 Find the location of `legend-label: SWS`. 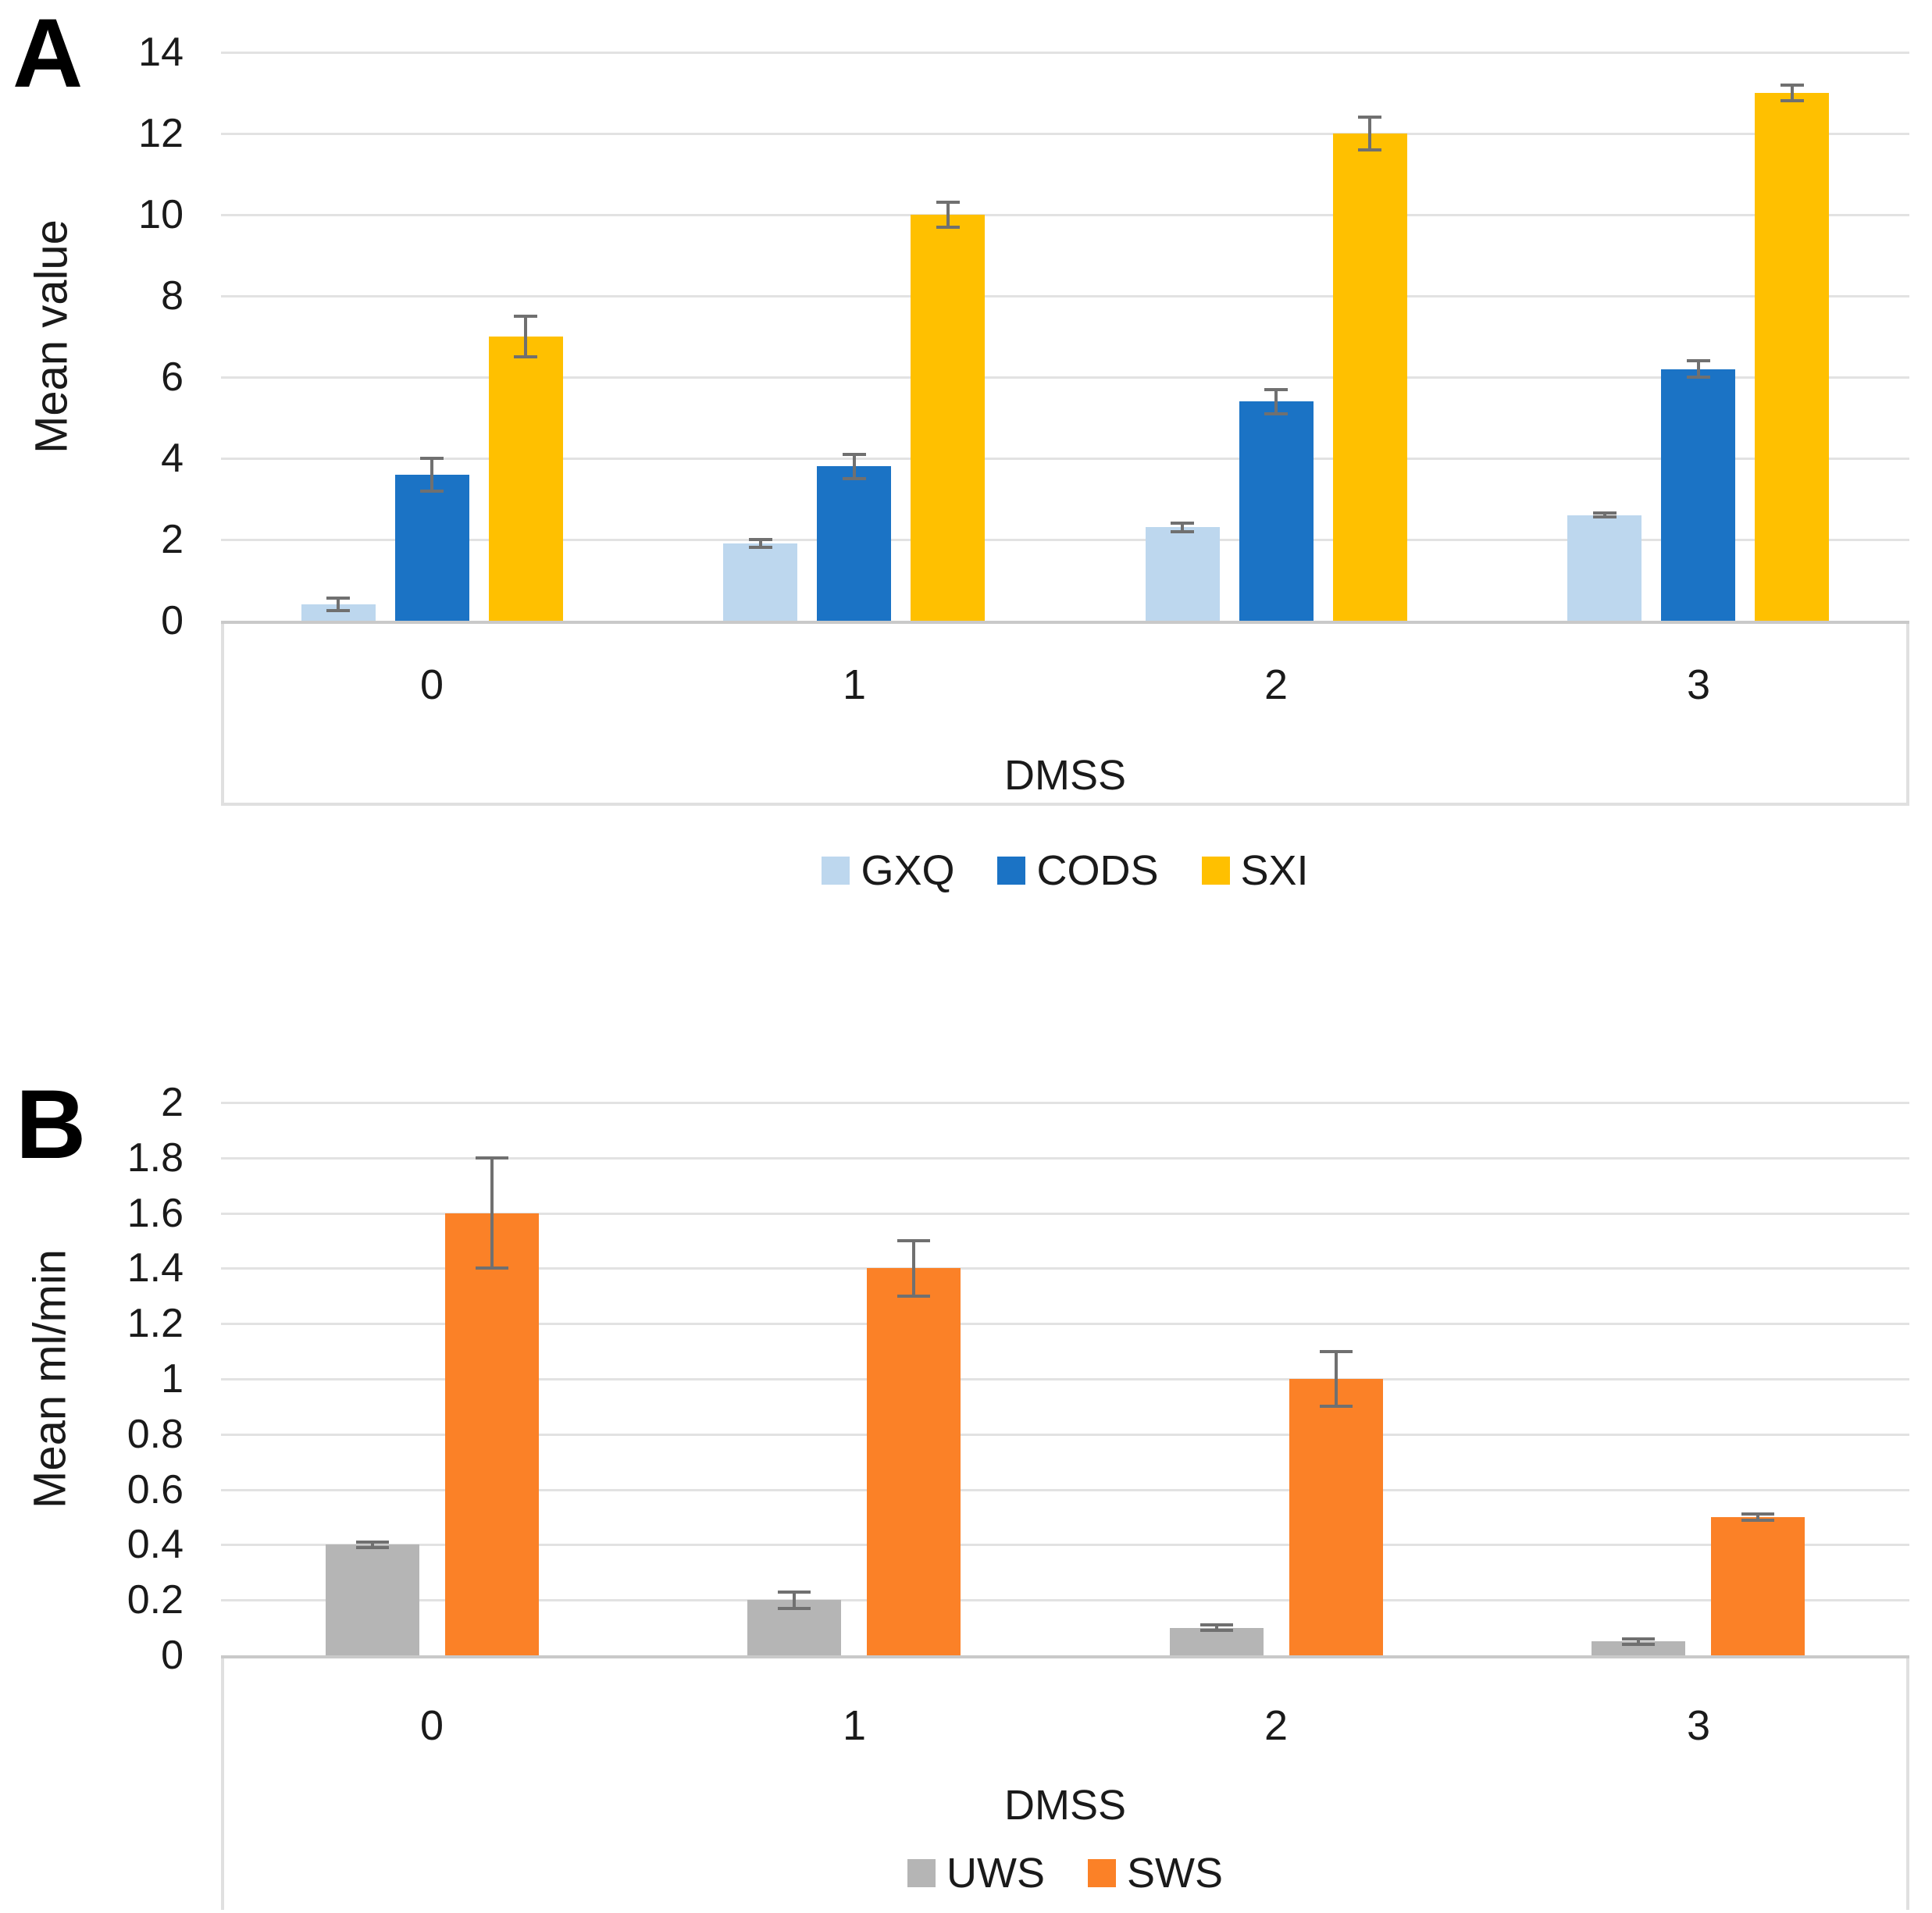

legend-label: SWS is located at coordinates (1175, 1873).